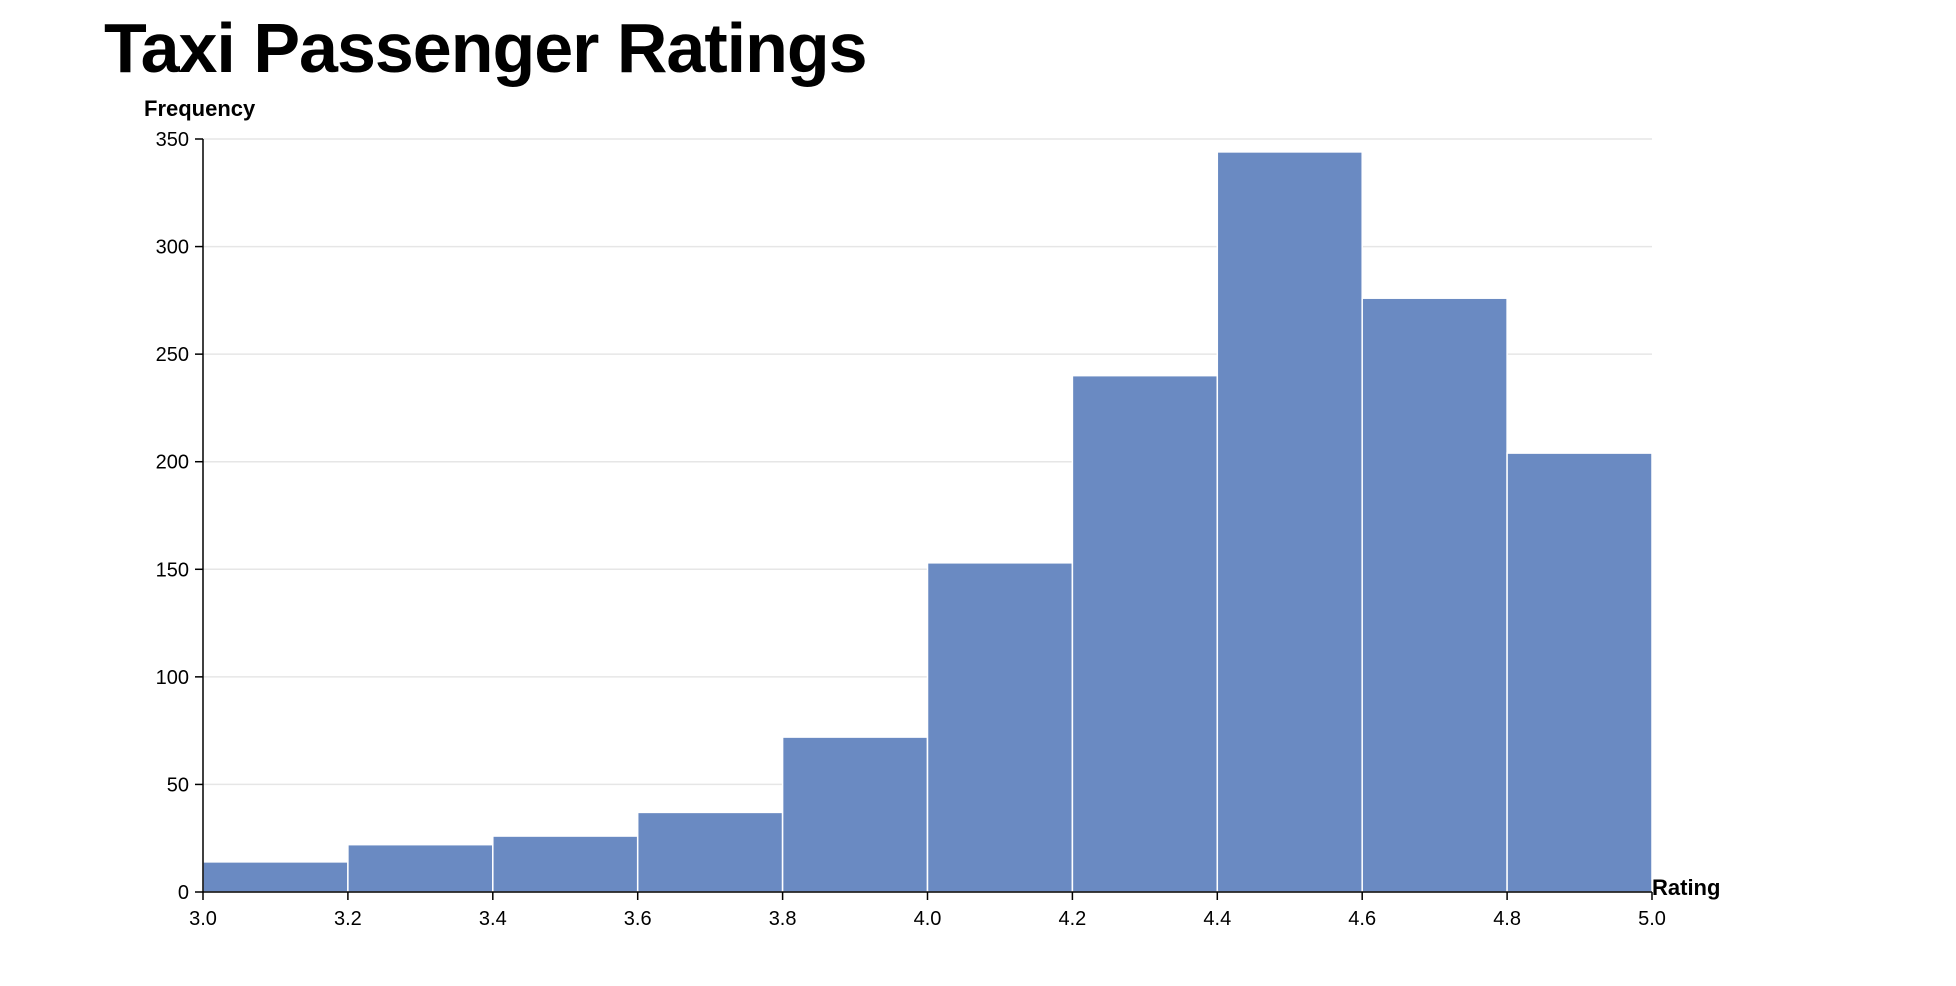  Describe the element at coordinates (493, 919) in the screenshot. I see `x-tick-label: 3.4` at that location.